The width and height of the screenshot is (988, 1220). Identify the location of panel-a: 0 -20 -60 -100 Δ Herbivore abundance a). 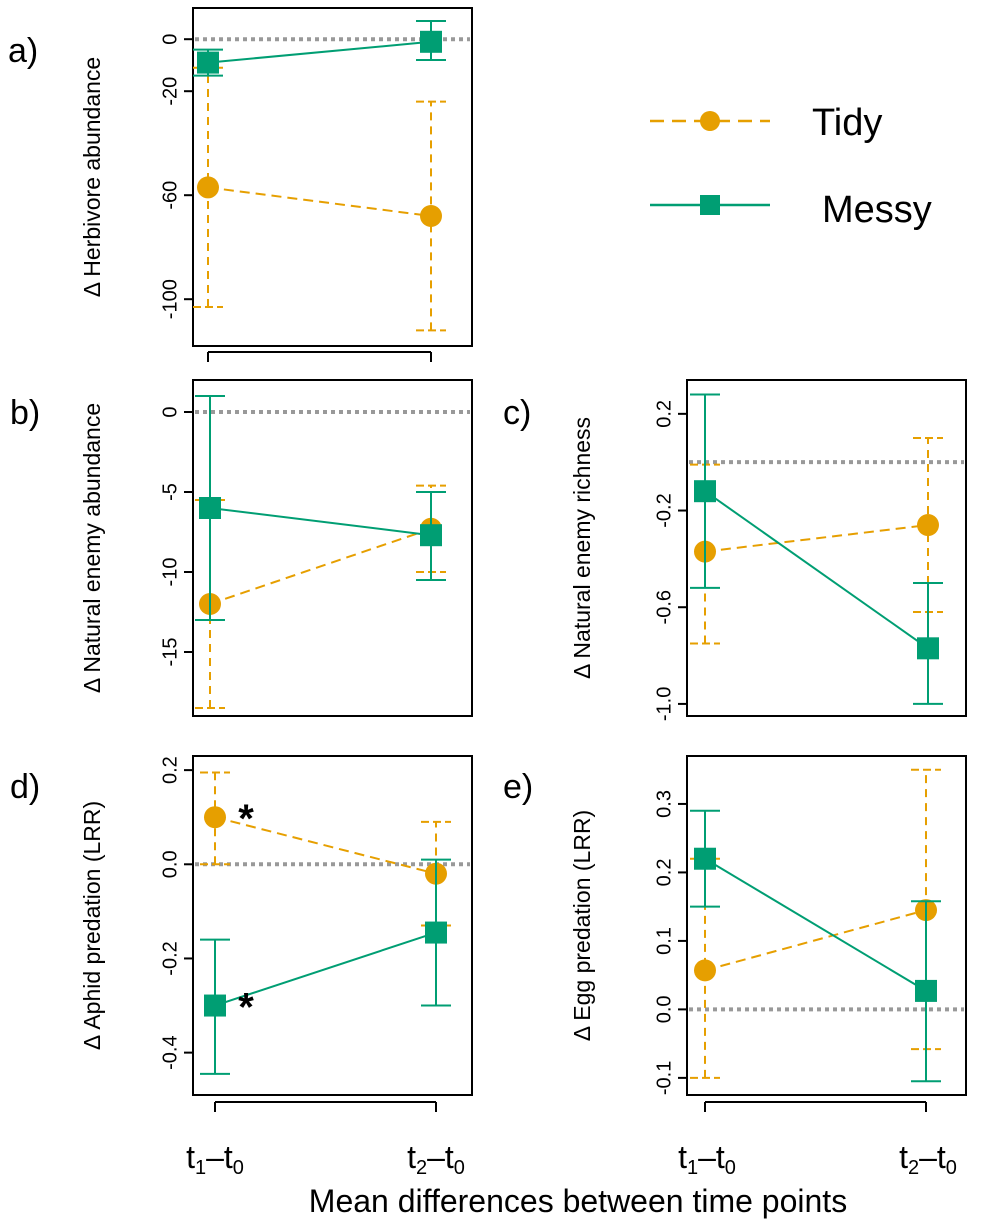
(240, 184).